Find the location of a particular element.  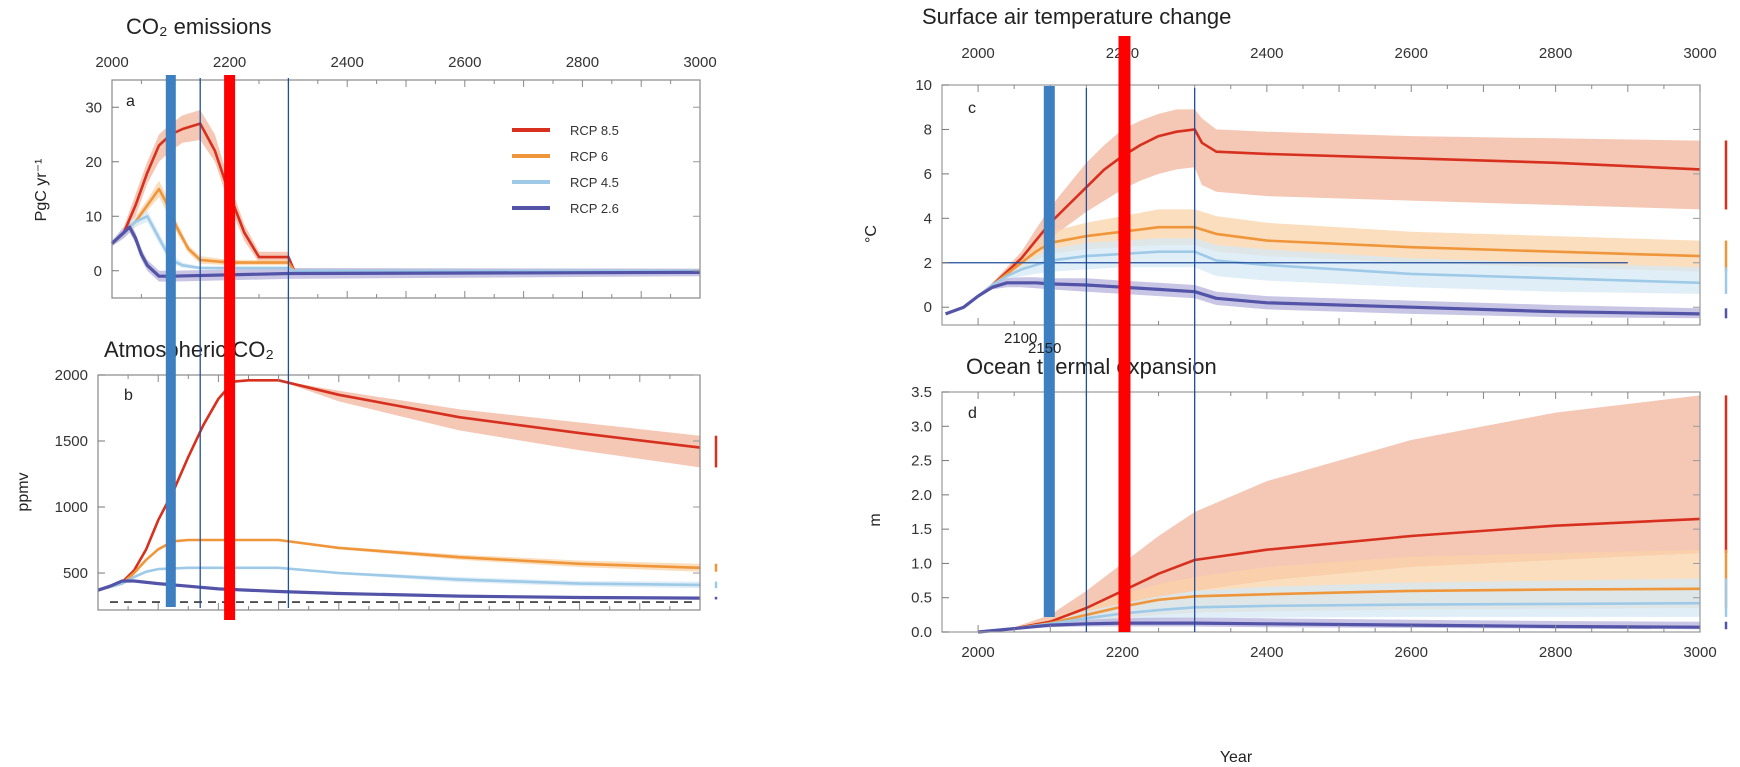

panel-c-ytick-label: 2 is located at coordinates (928, 263).